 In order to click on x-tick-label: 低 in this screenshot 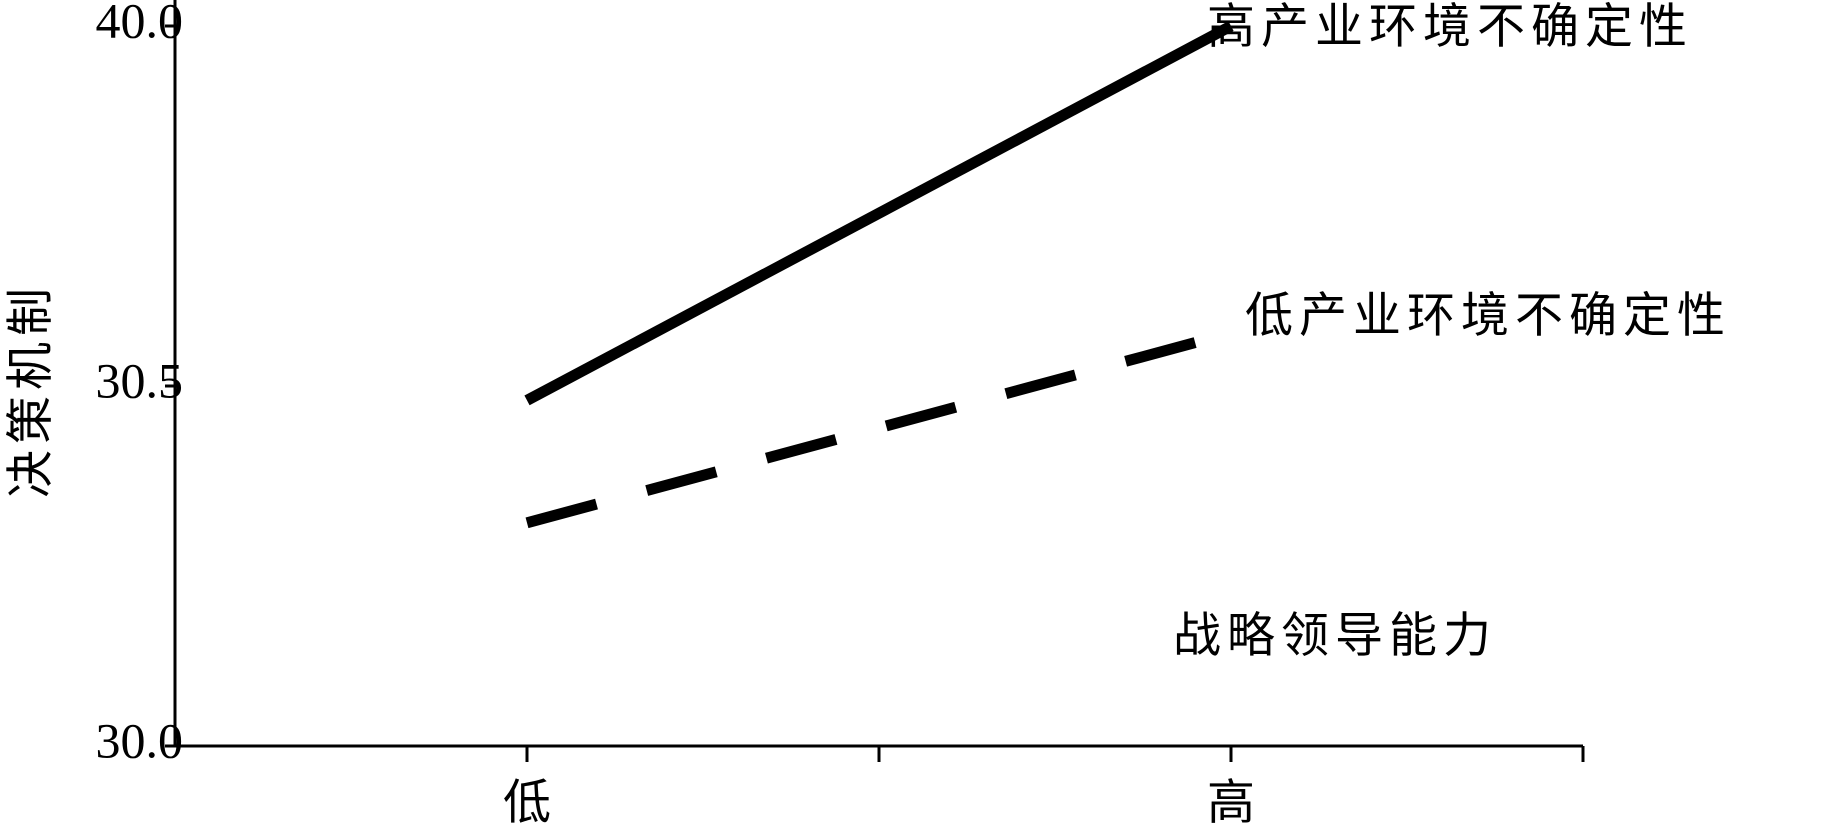, I will do `click(530, 803)`.